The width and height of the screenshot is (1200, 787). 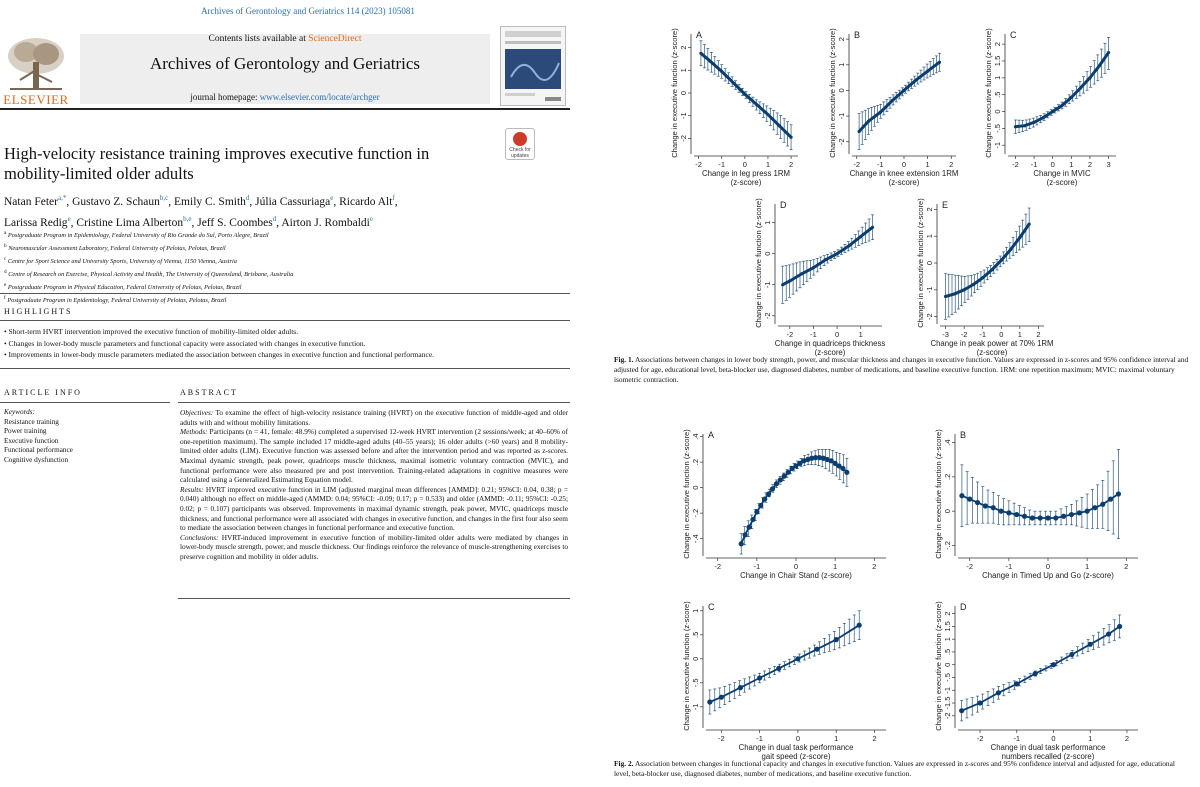 I want to click on fitted-line, so click(x=988, y=260).